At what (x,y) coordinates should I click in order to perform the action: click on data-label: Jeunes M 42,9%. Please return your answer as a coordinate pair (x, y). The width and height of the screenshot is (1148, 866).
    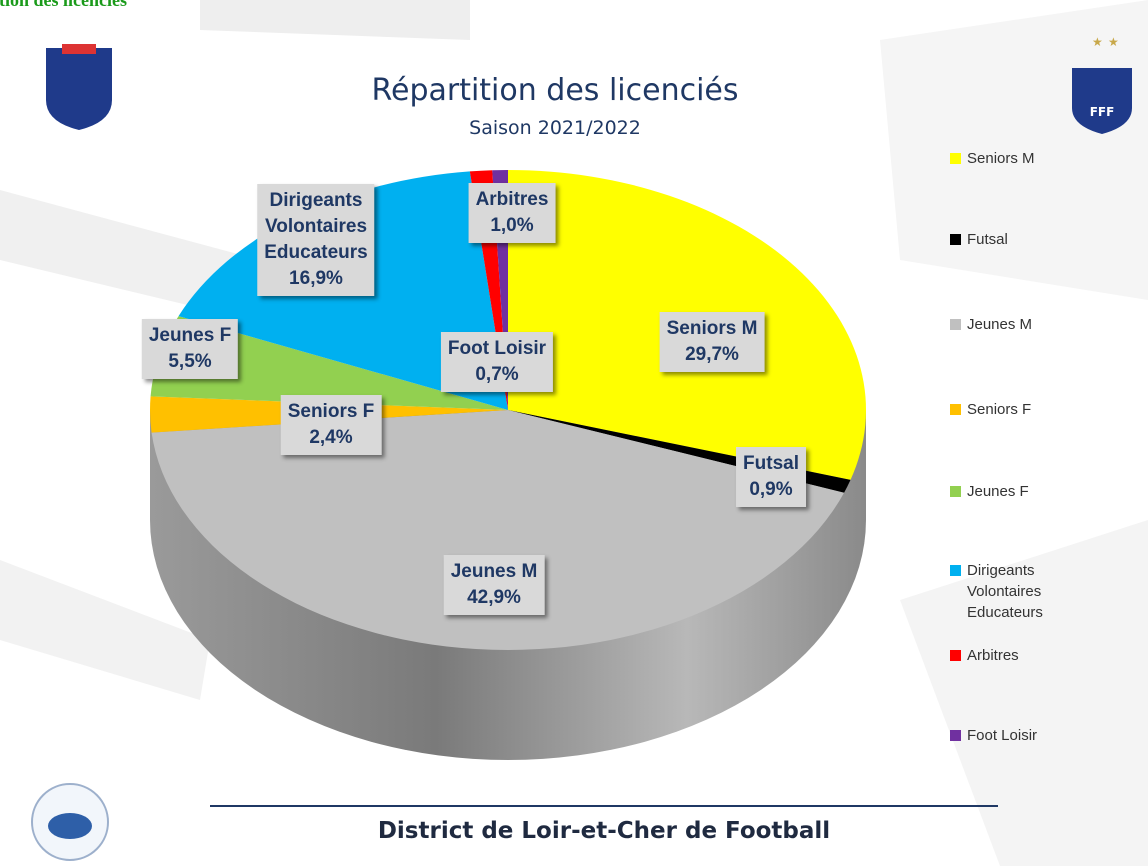
    Looking at the image, I should click on (494, 585).